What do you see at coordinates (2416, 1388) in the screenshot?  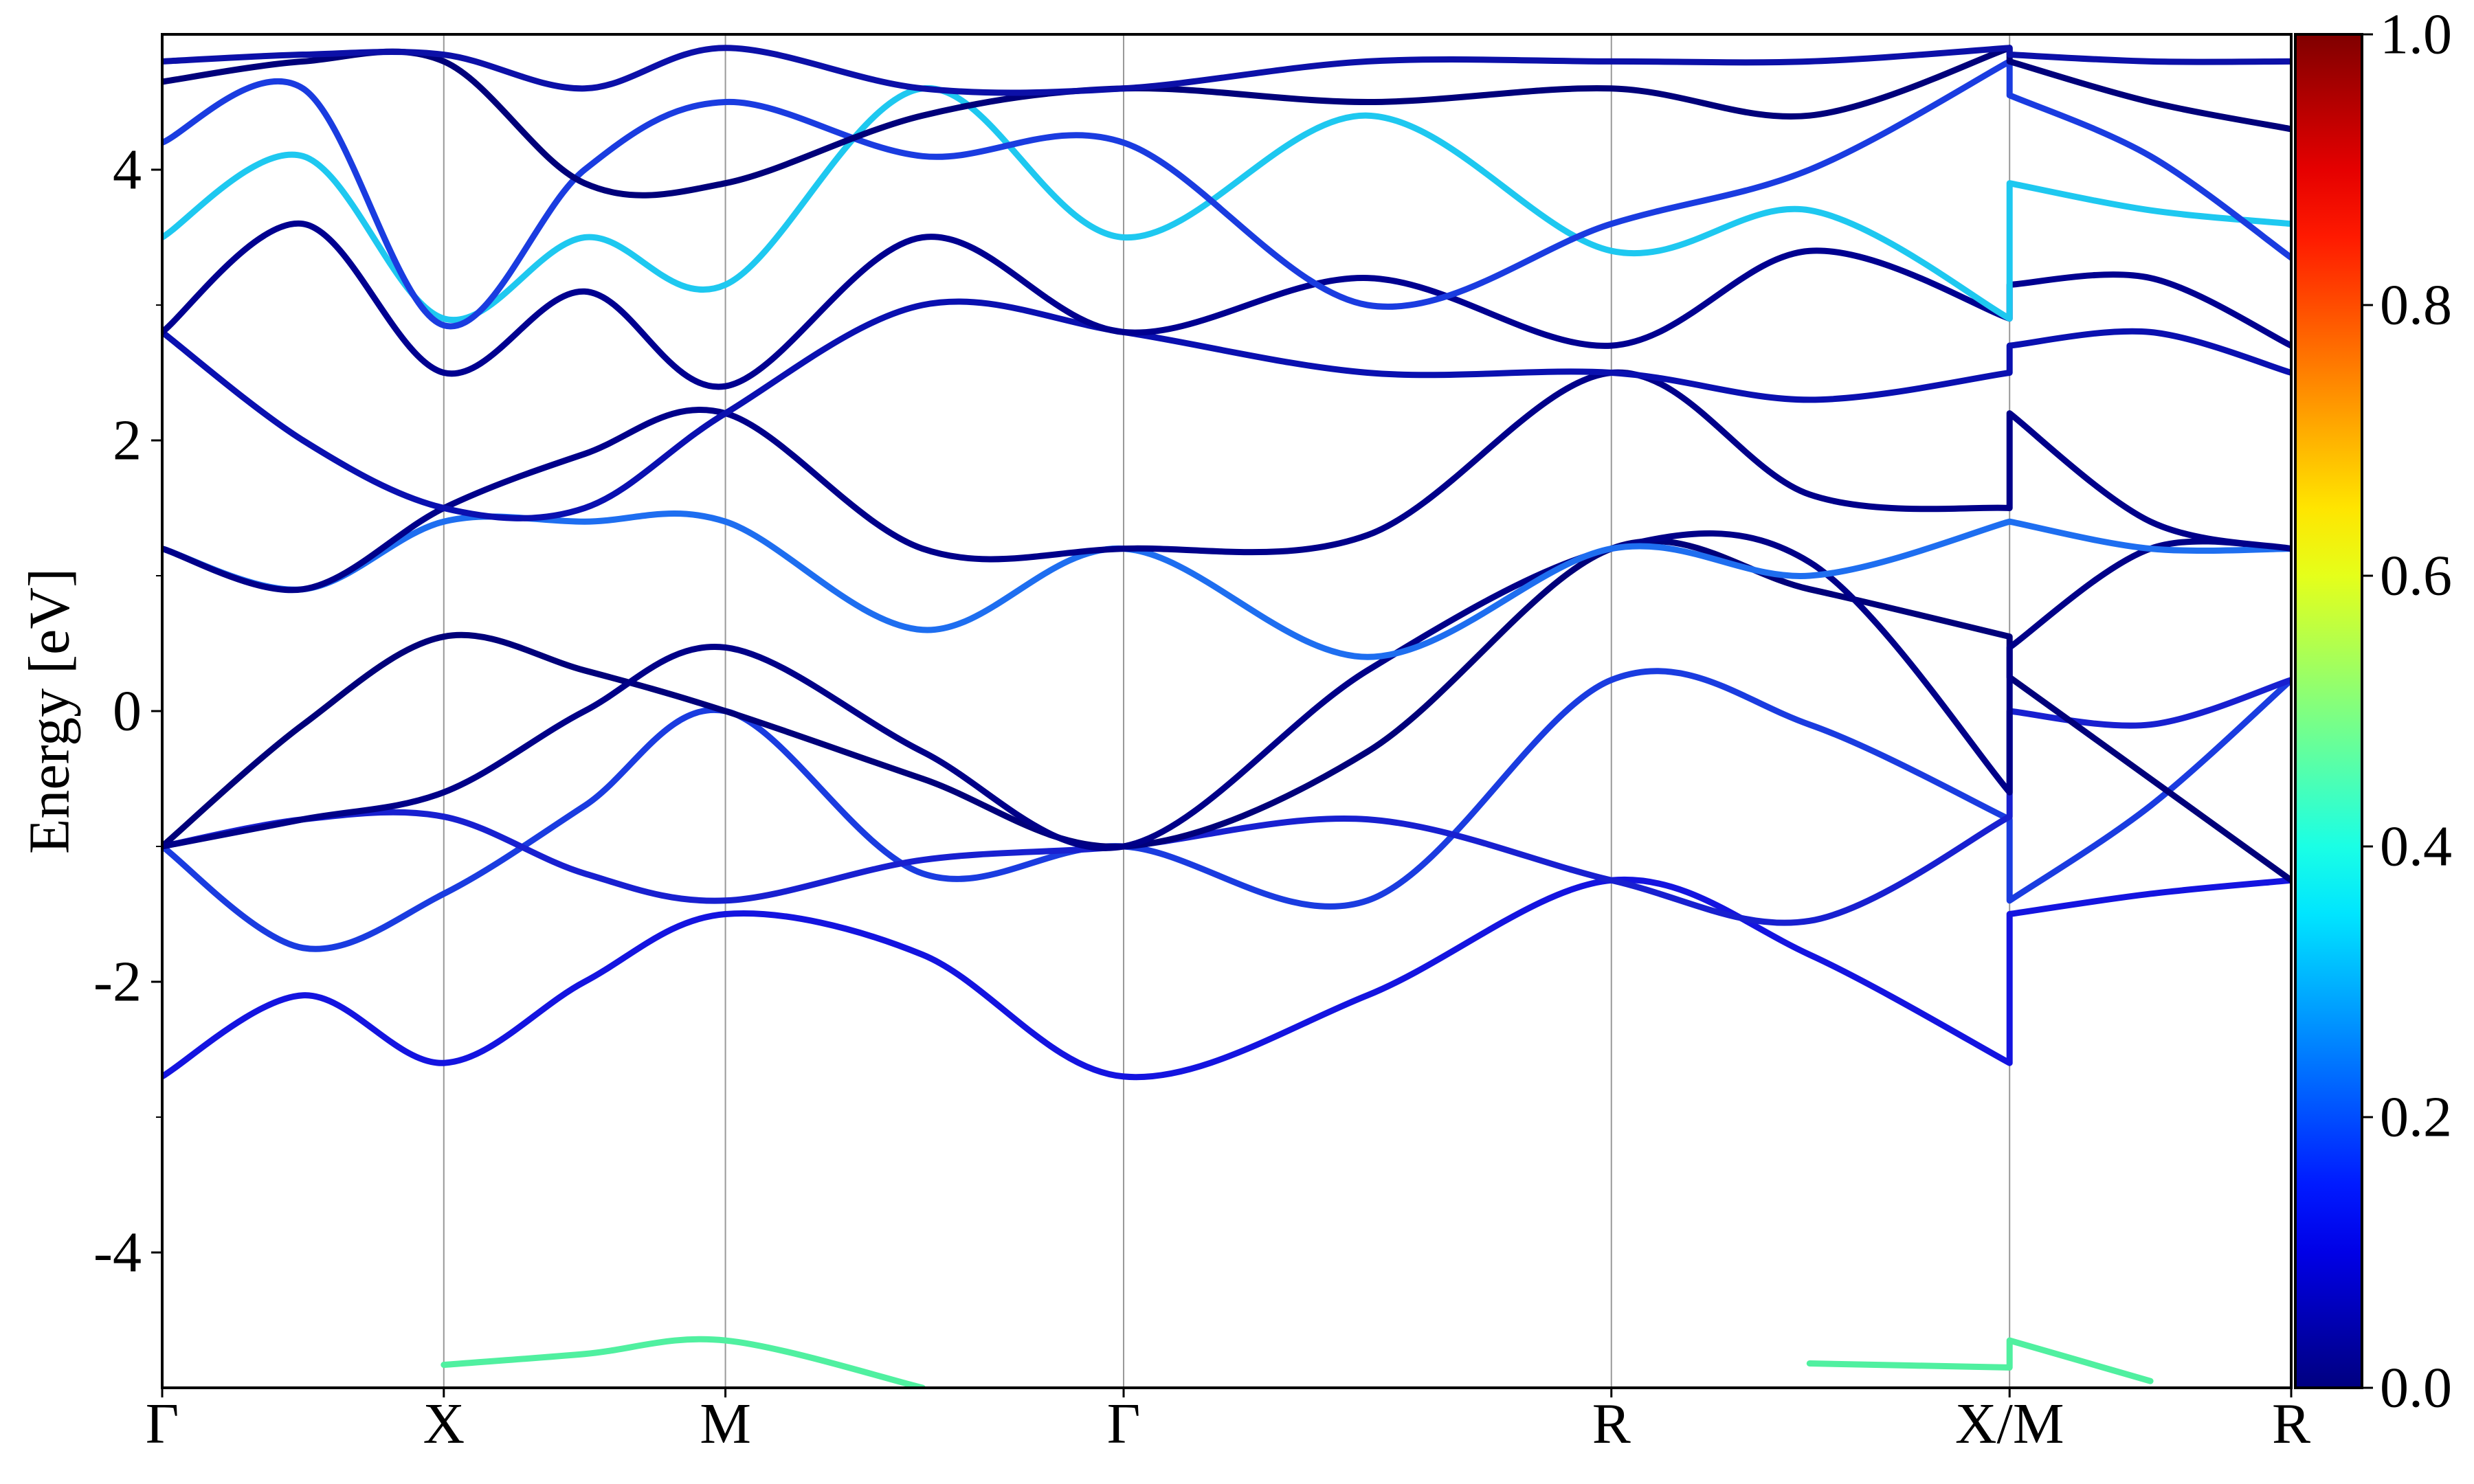 I see `colorbar-tick-label: 0.0` at bounding box center [2416, 1388].